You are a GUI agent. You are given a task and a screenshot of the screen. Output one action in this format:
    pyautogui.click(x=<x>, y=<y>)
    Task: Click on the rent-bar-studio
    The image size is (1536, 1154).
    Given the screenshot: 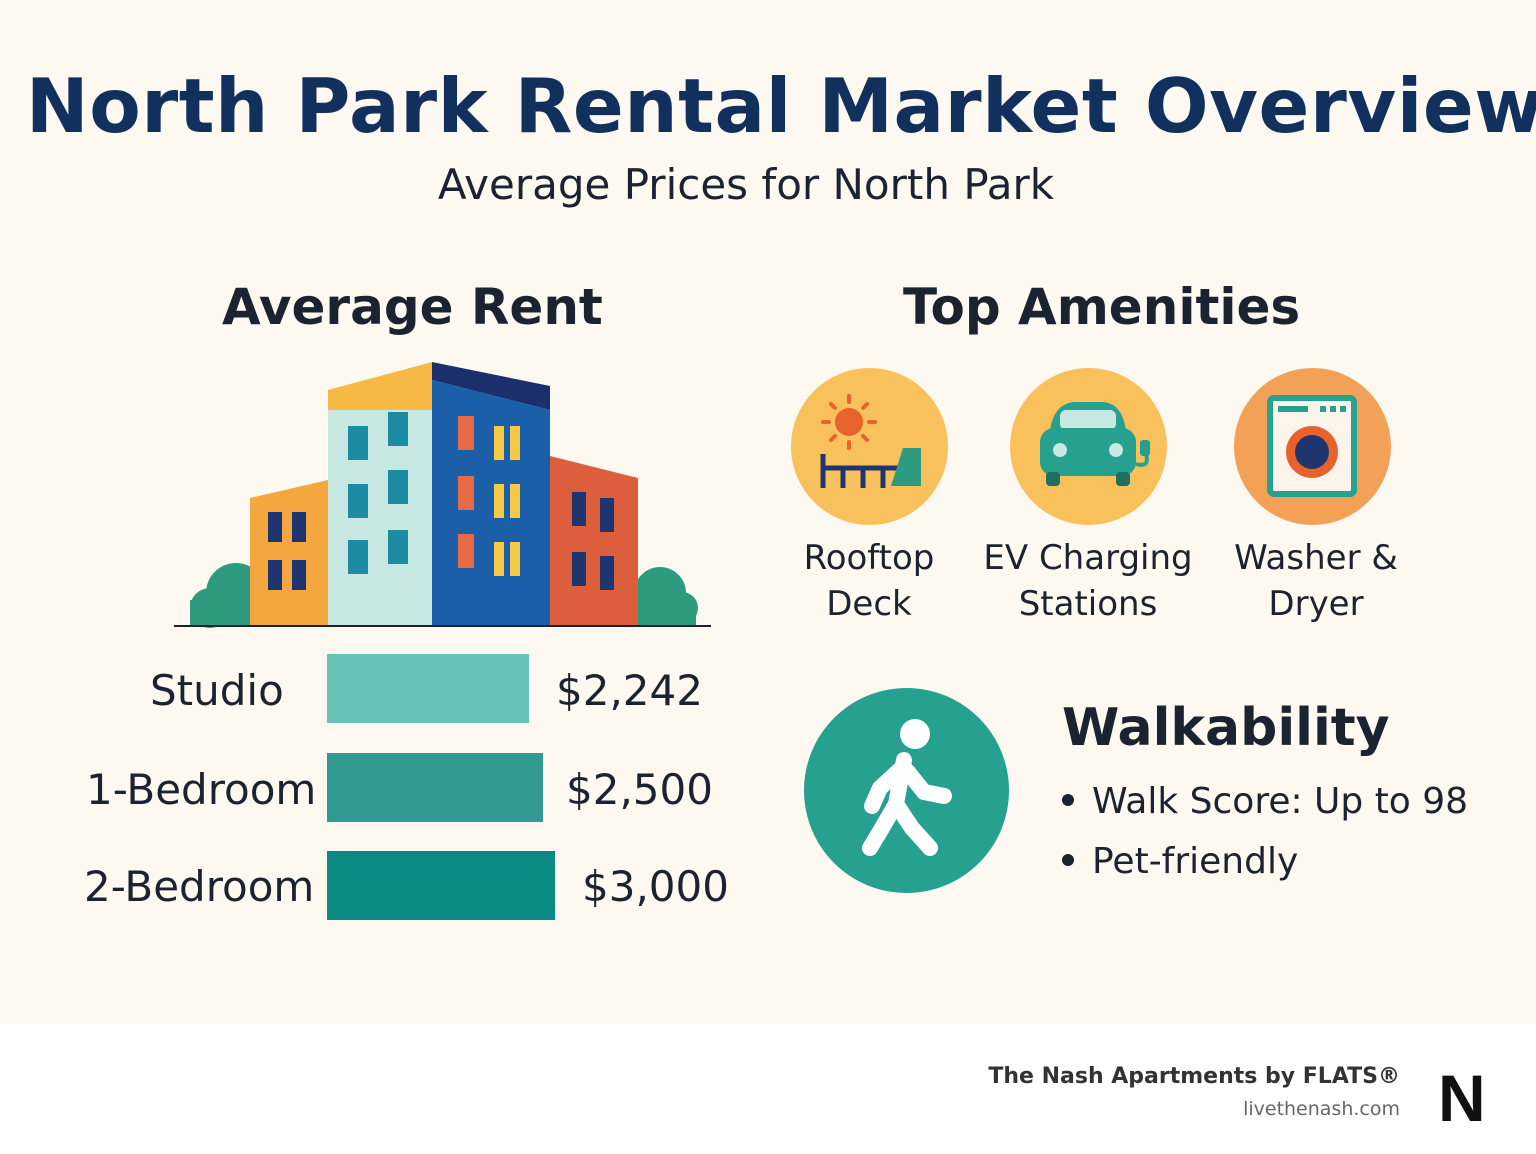 What is the action you would take?
    pyautogui.click(x=428, y=688)
    